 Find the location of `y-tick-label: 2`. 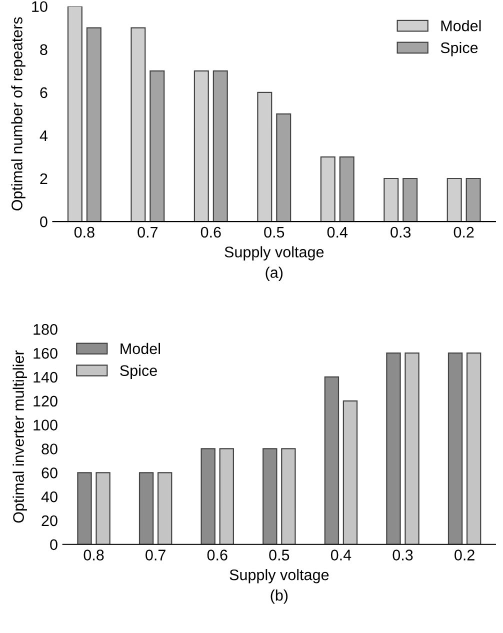

y-tick-label: 2 is located at coordinates (44, 178).